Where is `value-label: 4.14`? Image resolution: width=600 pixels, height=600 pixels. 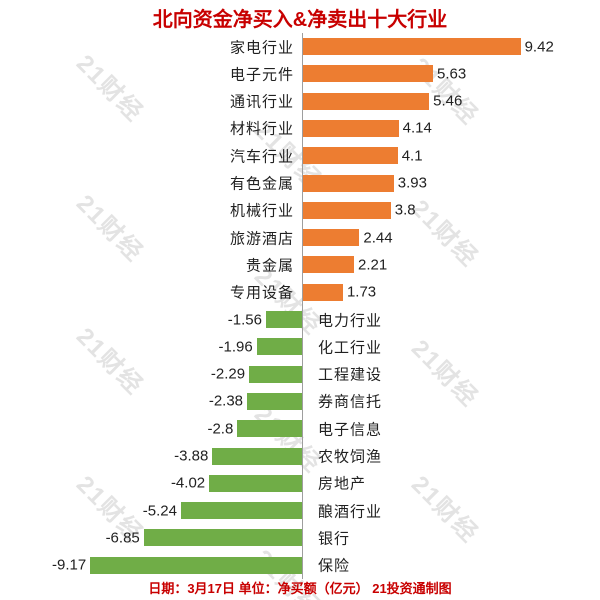 value-label: 4.14 is located at coordinates (417, 128).